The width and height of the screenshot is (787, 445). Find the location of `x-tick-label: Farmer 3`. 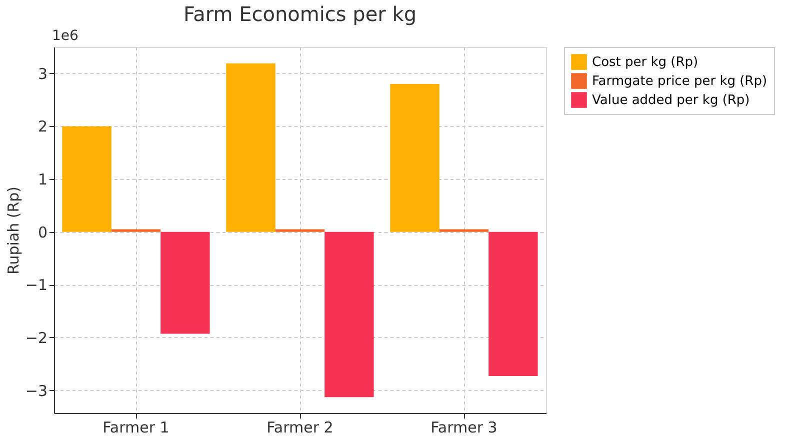

x-tick-label: Farmer 3 is located at coordinates (464, 427).